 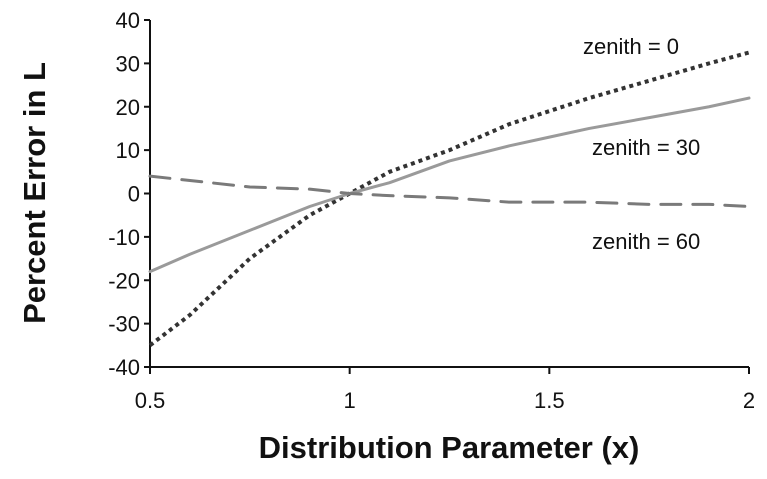 I want to click on x-tick-label: 0.5, so click(x=150, y=400).